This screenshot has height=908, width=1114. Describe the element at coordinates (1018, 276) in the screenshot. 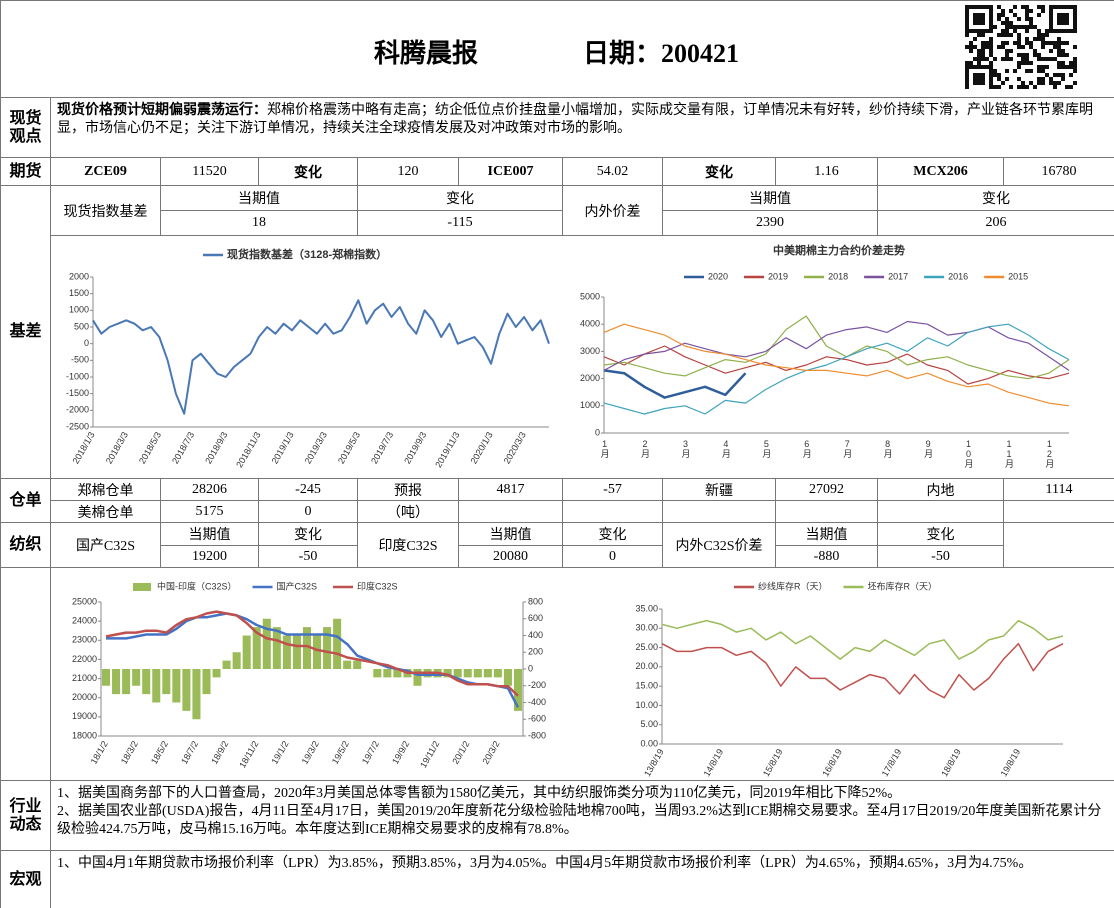

I see `legend-label: 2015` at that location.